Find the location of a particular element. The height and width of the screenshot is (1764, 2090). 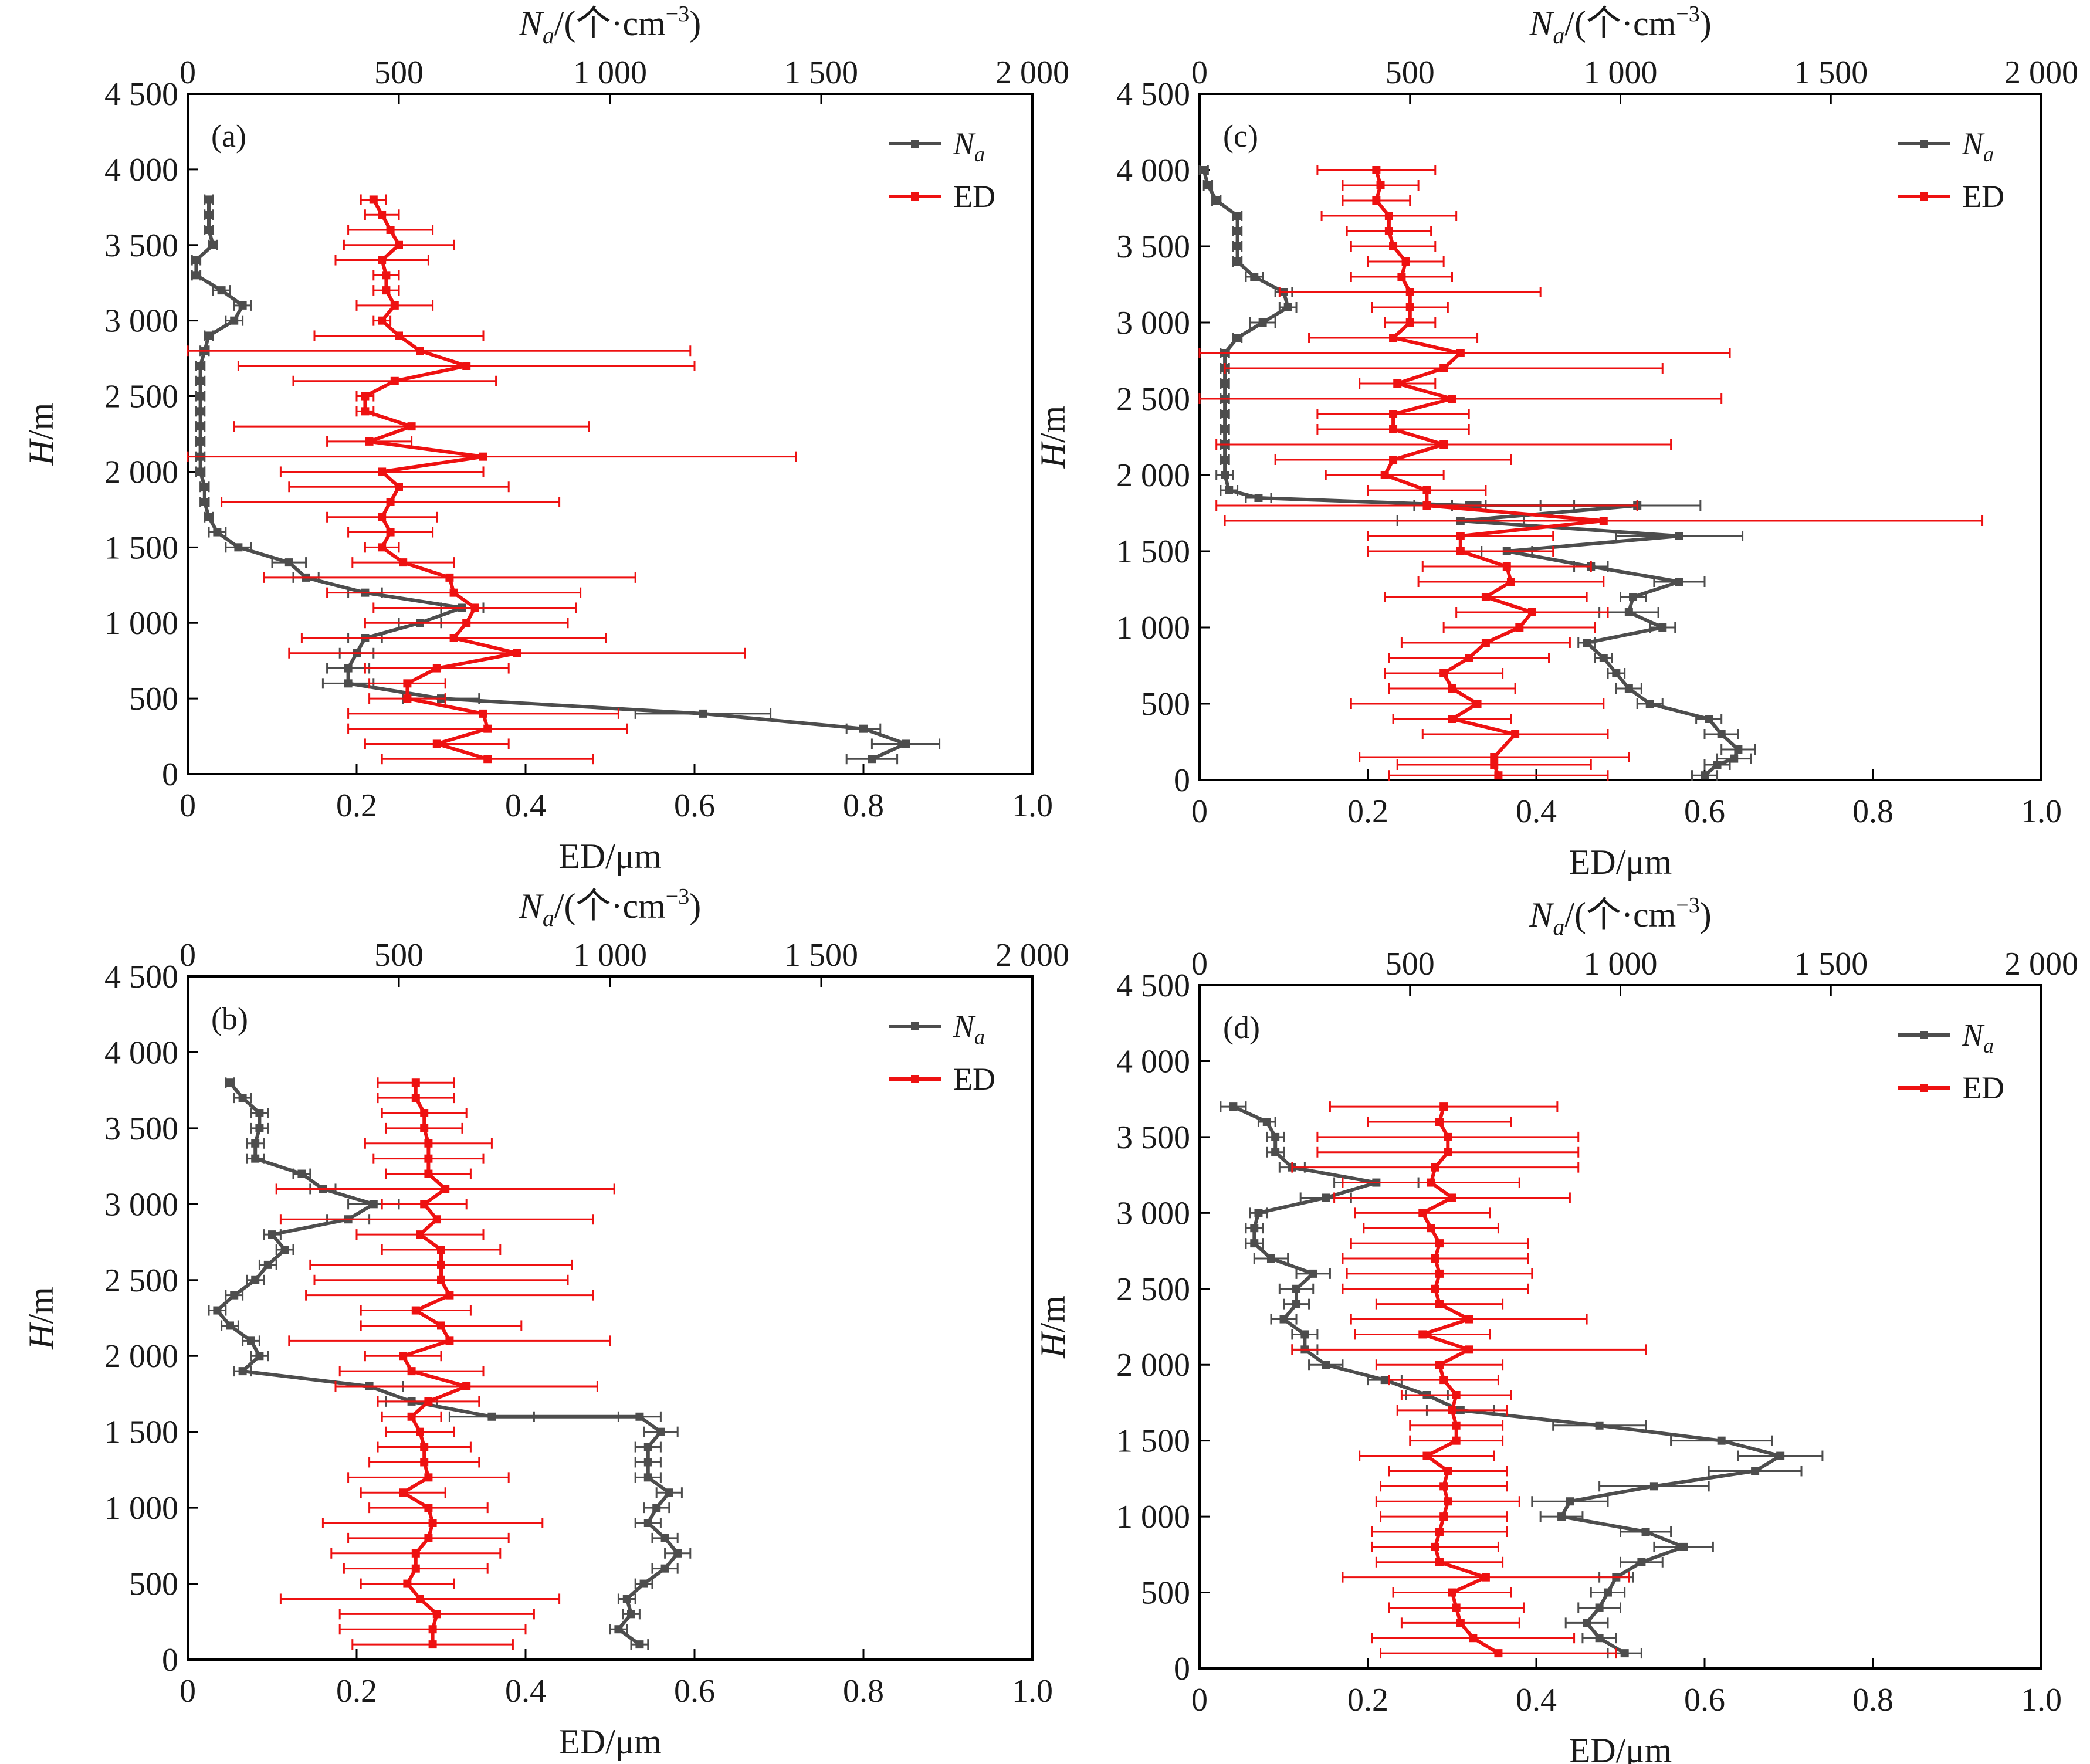

bottom-tick-label: 0.8 is located at coordinates (864, 806).